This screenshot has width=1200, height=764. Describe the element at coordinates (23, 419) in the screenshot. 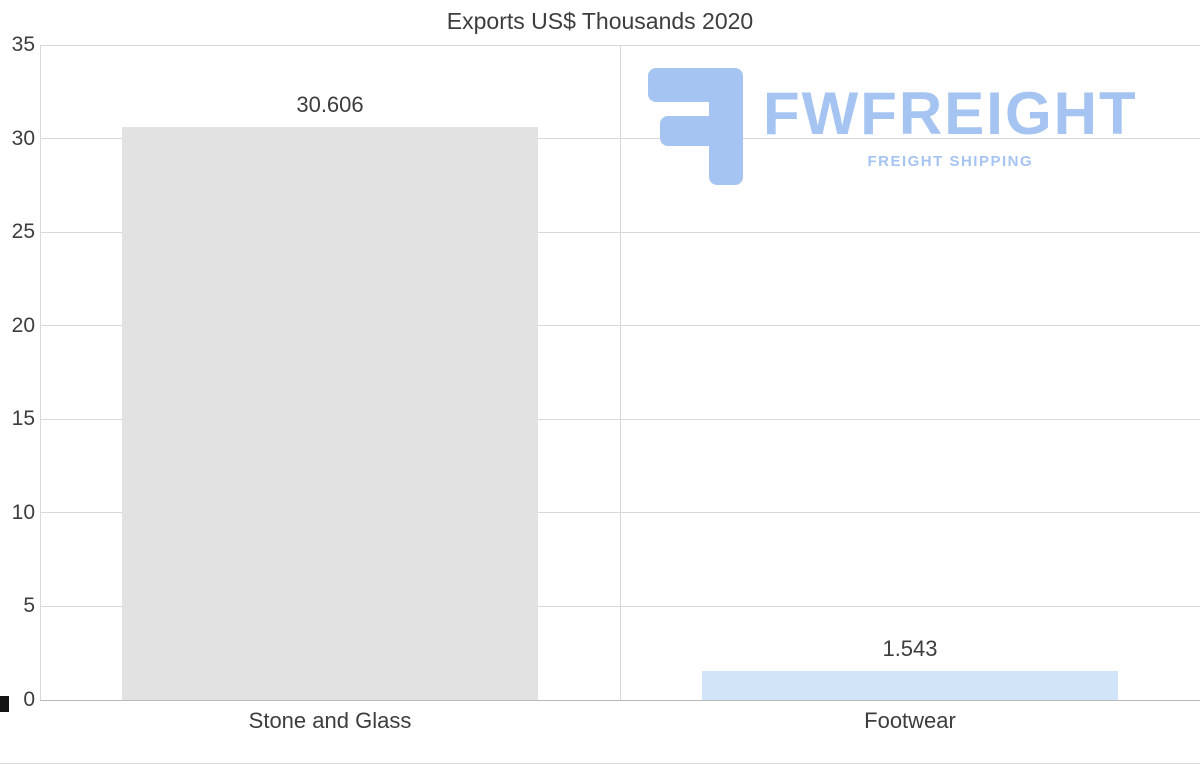

I see `y-tick-label: 15` at that location.